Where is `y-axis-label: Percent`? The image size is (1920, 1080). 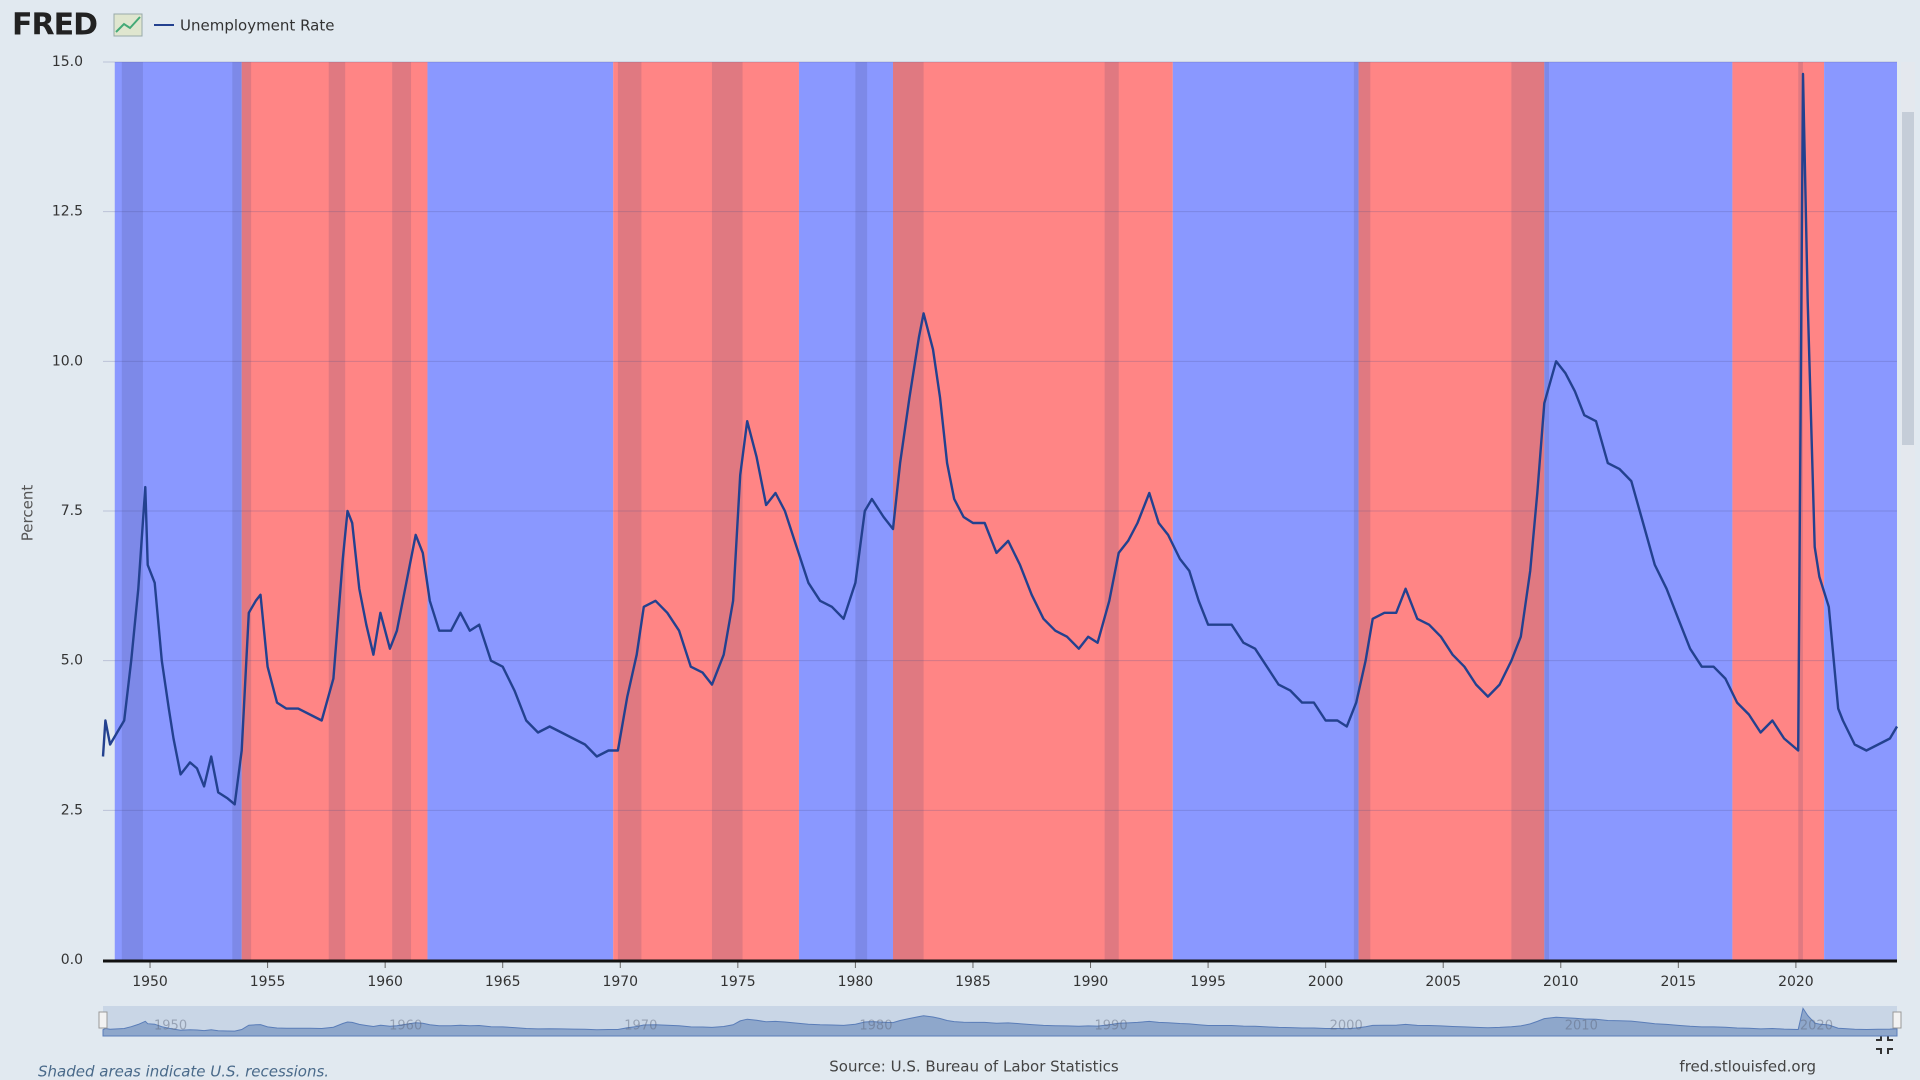
y-axis-label: Percent is located at coordinates (28, 513).